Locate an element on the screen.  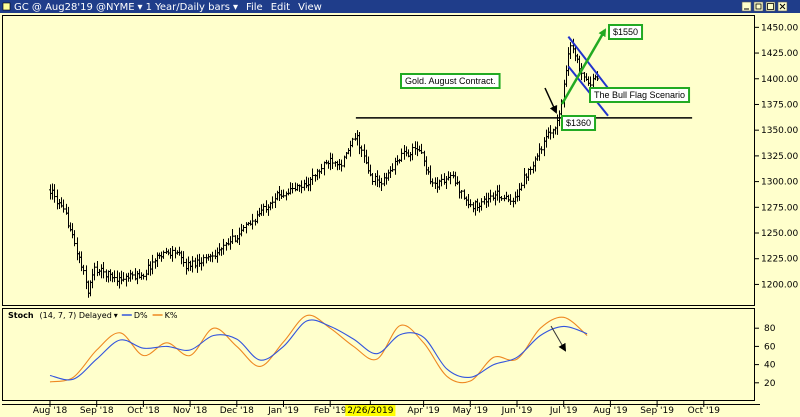
k-series-legend: K% is located at coordinates (171, 315).